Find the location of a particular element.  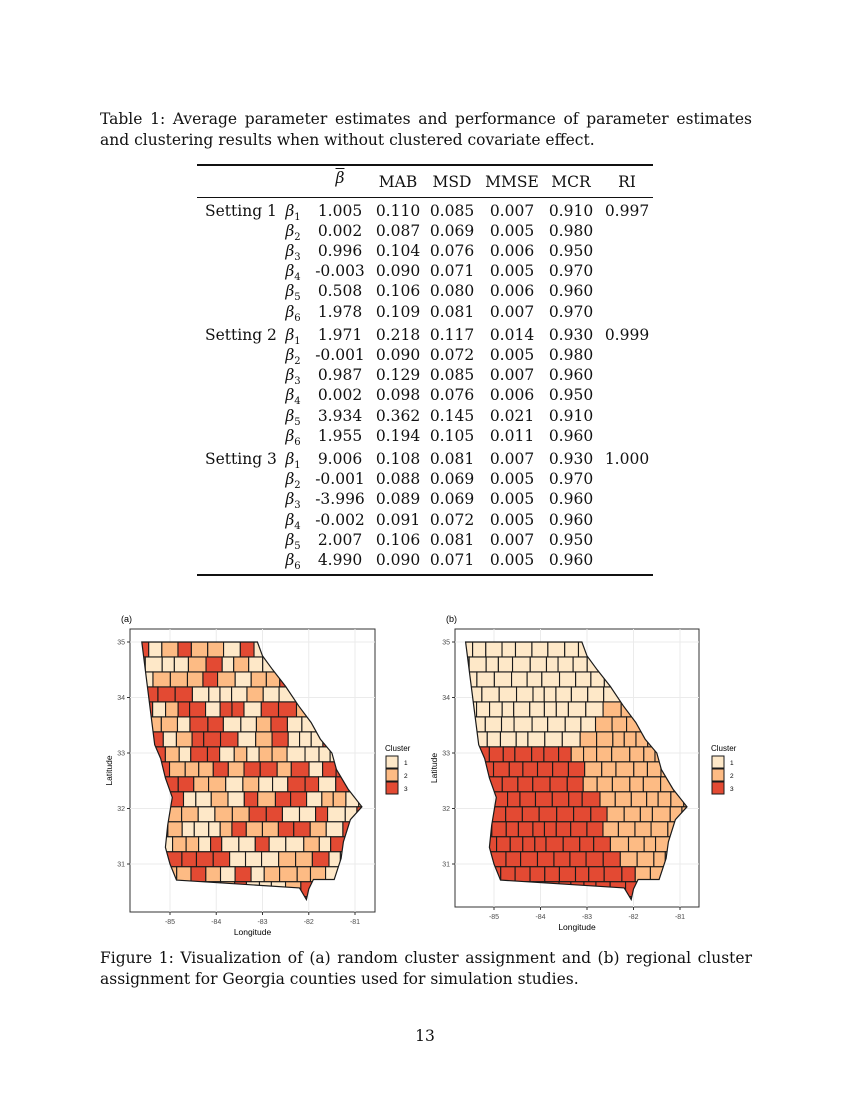

table-cell: 0.006 is located at coordinates (512, 395).